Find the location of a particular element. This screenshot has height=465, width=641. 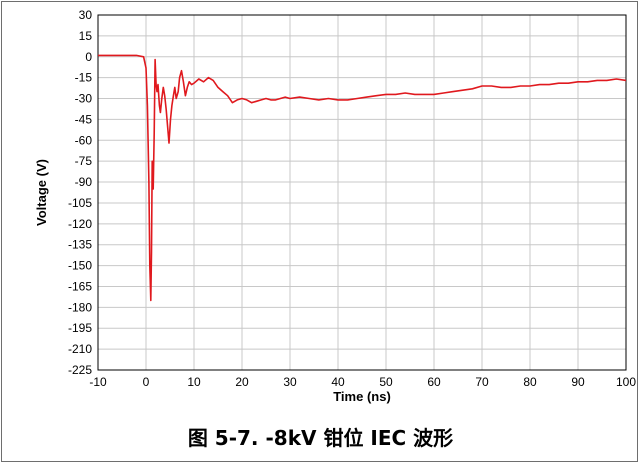

y-tick-label: -165 is located at coordinates (80, 286).